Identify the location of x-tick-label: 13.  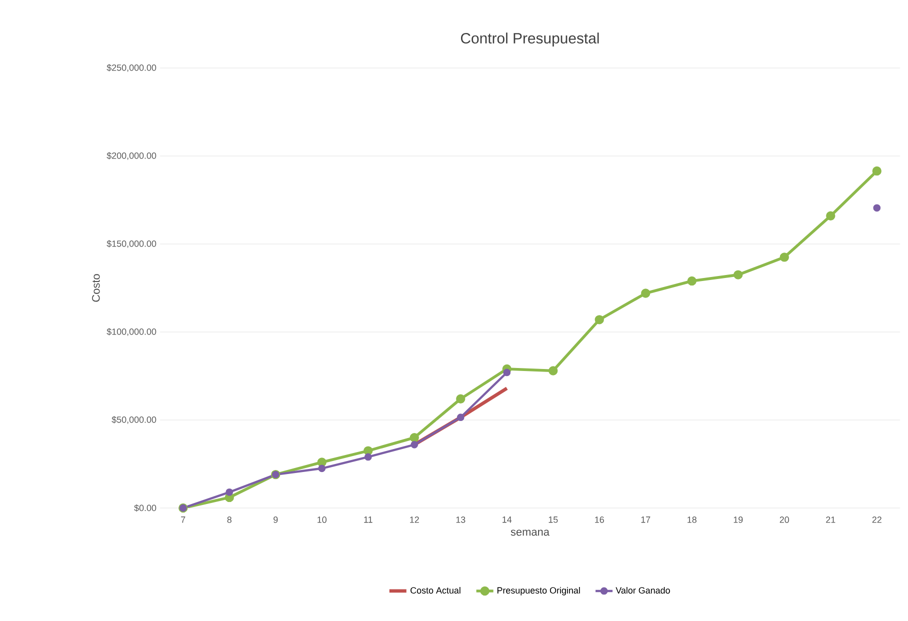
(461, 519).